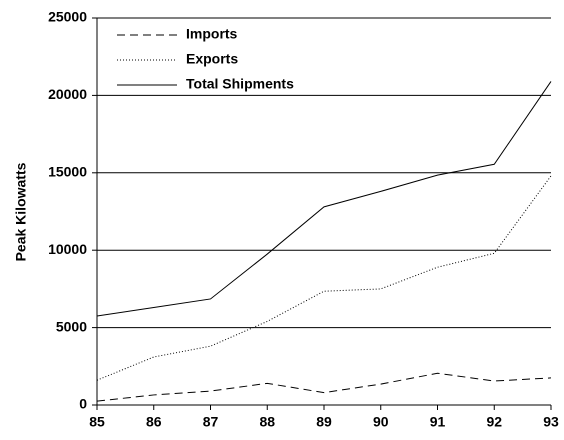 The height and width of the screenshot is (440, 564). What do you see at coordinates (97, 422) in the screenshot?
I see `x-tick-label: 85` at bounding box center [97, 422].